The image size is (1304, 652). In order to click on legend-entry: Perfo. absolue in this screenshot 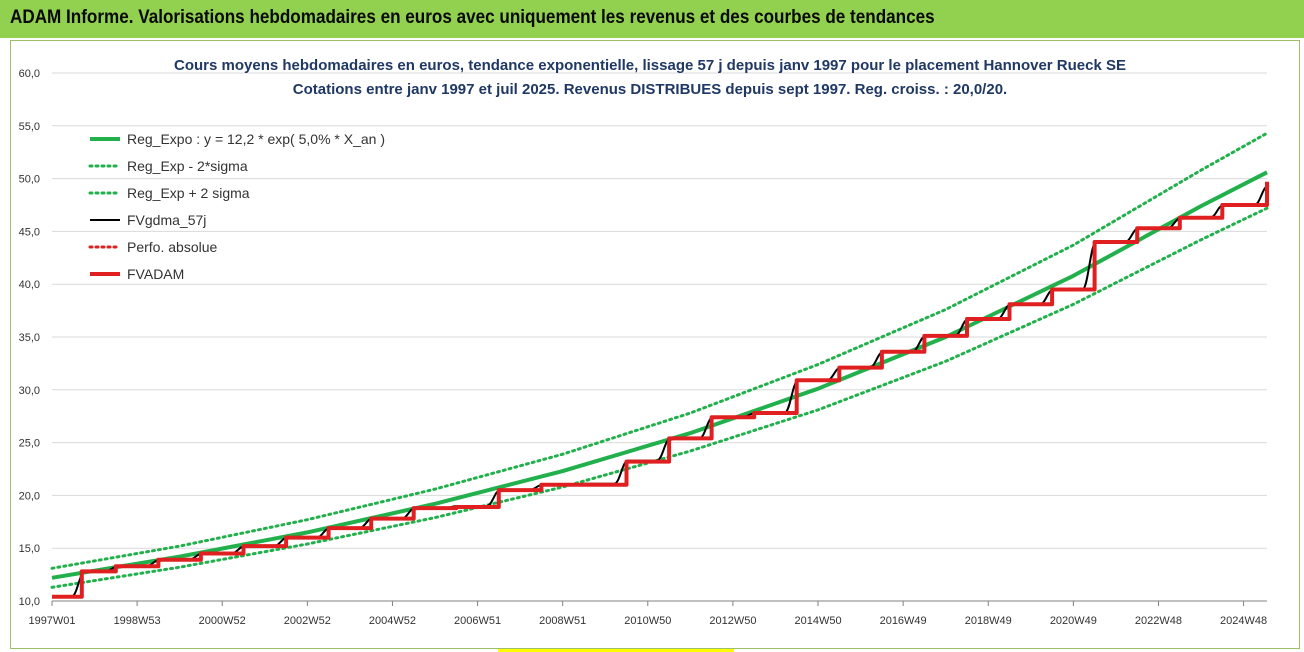, I will do `click(172, 247)`.